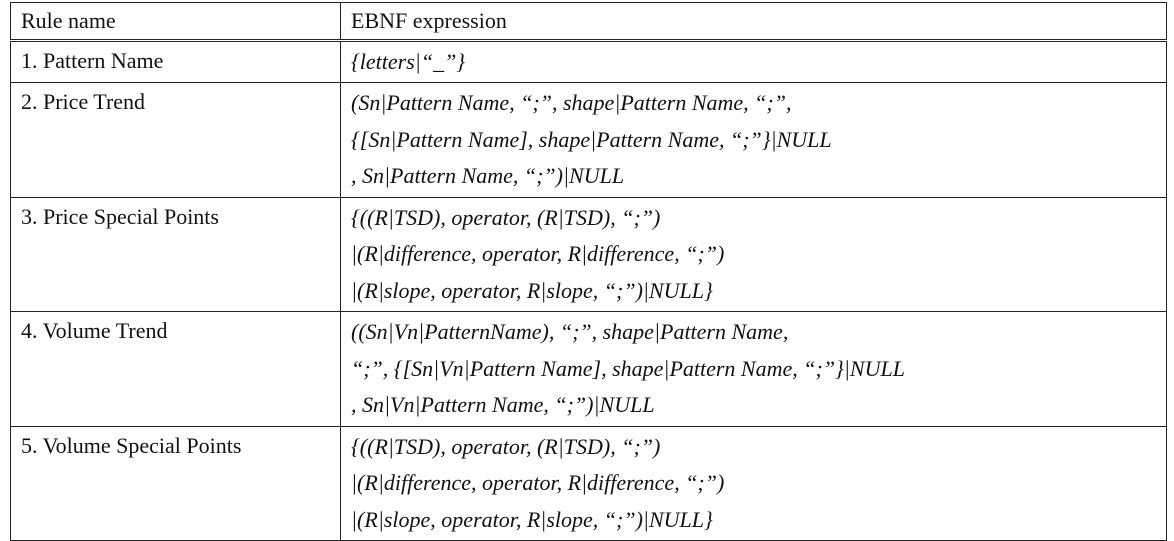  Describe the element at coordinates (175, 369) in the screenshot. I see `rule-name-cell: 4. Volume Trend` at that location.